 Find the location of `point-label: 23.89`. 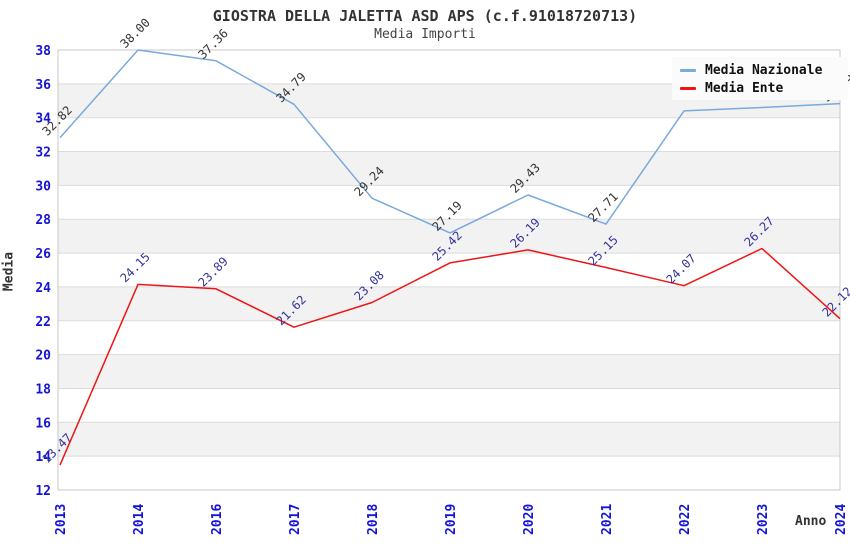

point-label: 23.89 is located at coordinates (212, 271).